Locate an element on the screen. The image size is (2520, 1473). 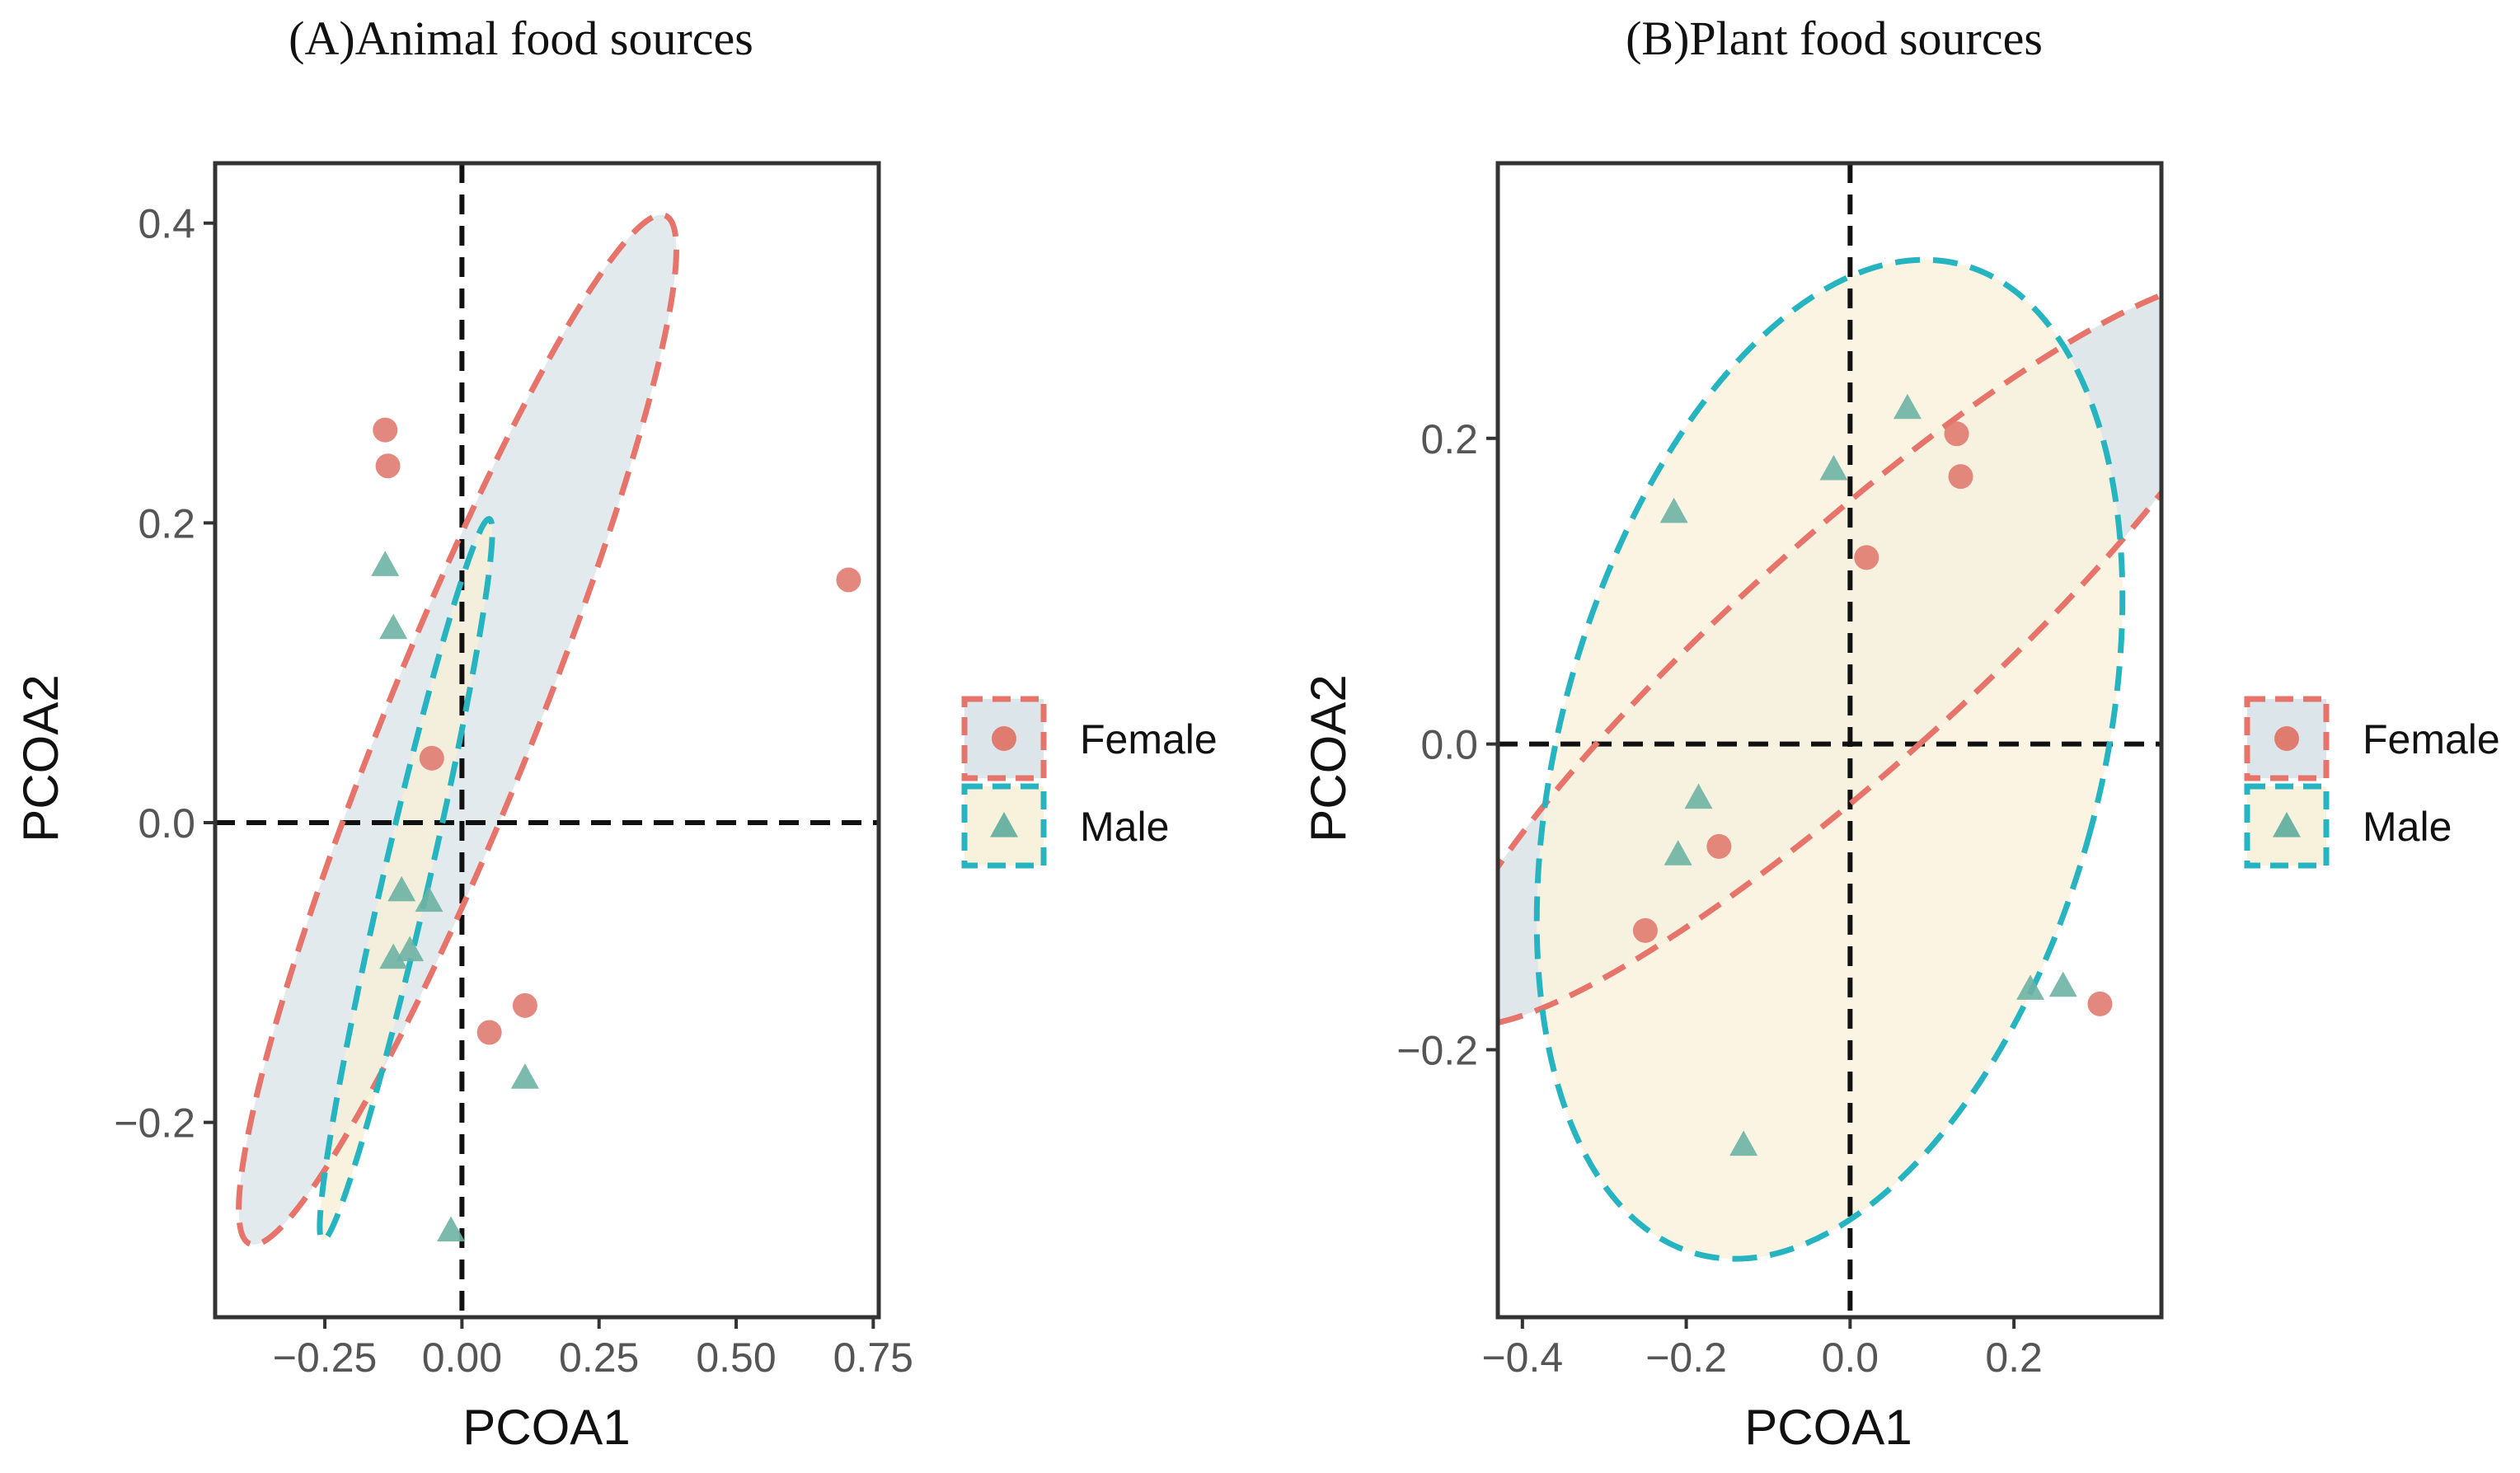
x-tick-label: 0.00 is located at coordinates (462, 1358).